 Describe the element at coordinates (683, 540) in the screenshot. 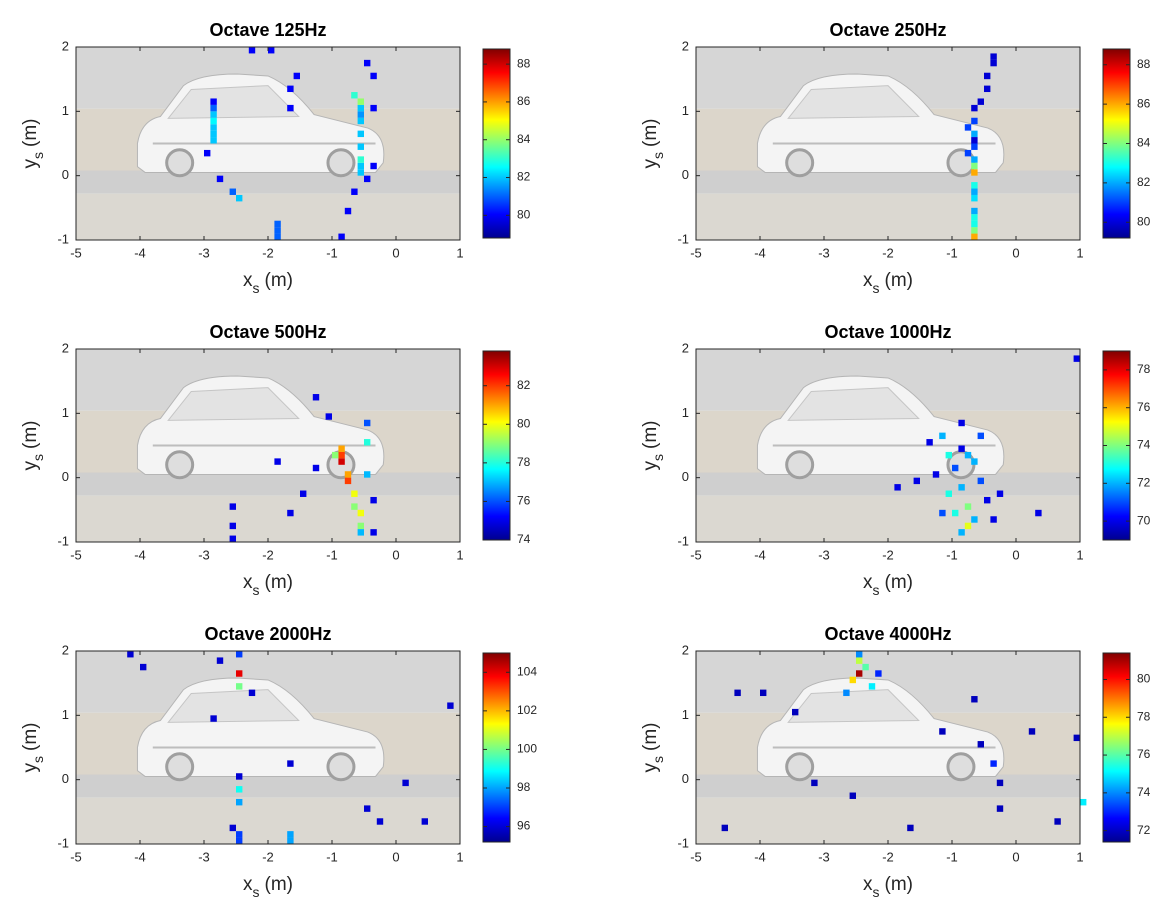

I see `y-tick-label: -1` at that location.